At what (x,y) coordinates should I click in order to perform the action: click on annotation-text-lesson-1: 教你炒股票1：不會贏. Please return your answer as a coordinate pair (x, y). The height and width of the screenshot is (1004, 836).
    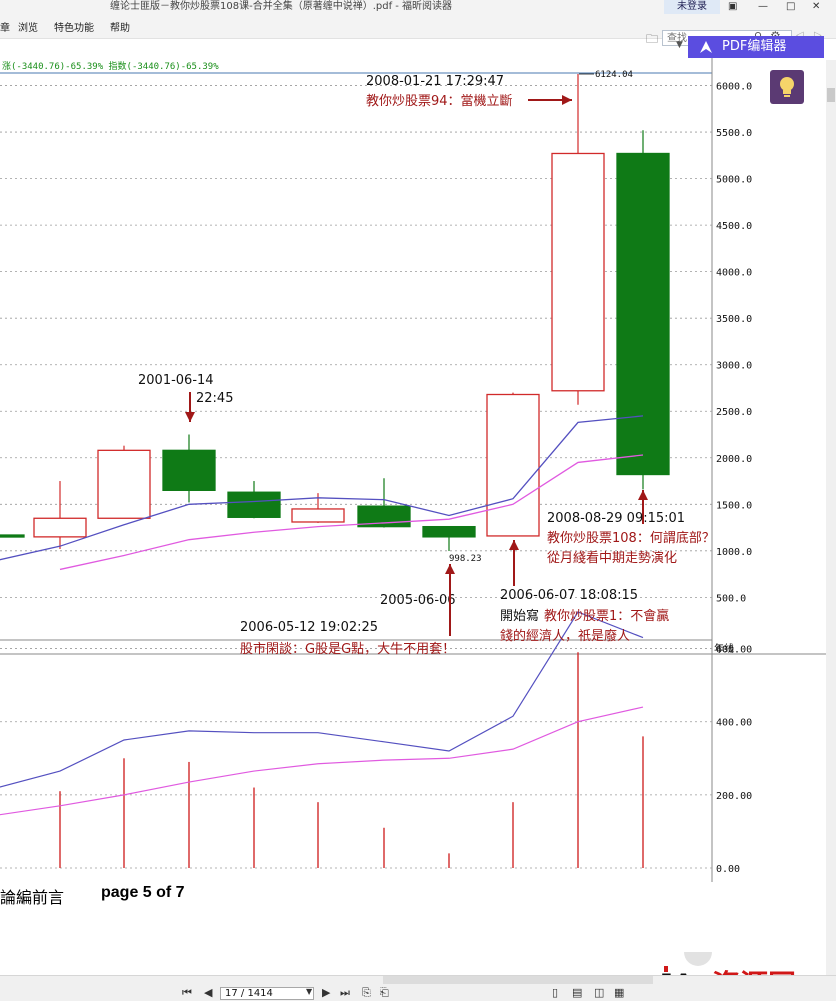
    Looking at the image, I should click on (606, 616).